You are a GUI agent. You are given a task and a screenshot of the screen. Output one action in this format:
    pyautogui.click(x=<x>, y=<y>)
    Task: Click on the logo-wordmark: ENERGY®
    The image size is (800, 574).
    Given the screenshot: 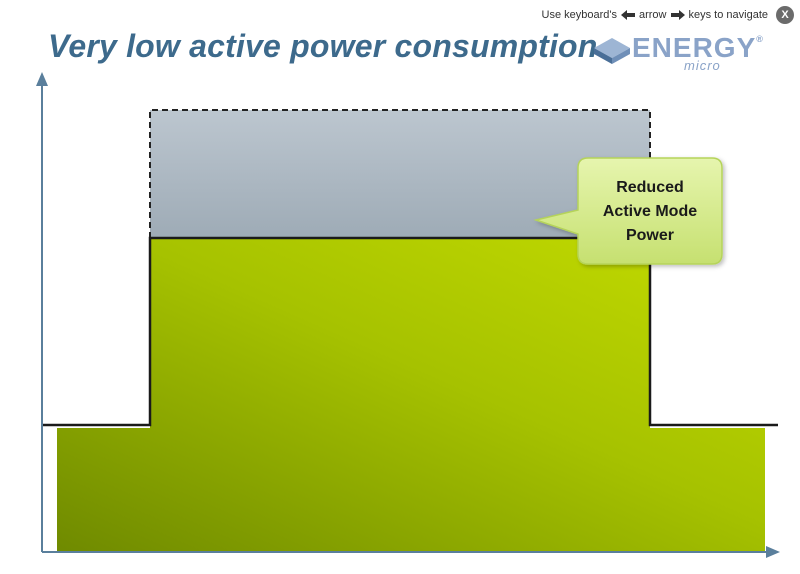 What is the action you would take?
    pyautogui.click(x=698, y=48)
    